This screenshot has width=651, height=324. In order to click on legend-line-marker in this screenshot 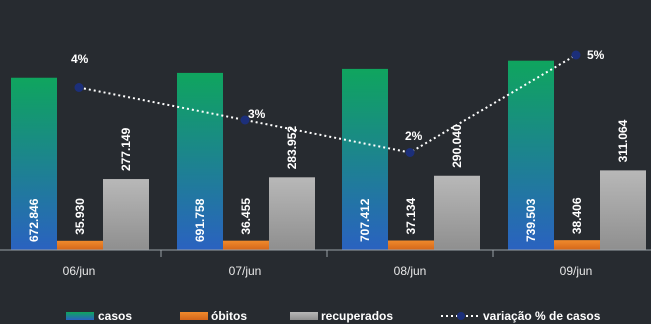, I will do `click(461, 316)`.